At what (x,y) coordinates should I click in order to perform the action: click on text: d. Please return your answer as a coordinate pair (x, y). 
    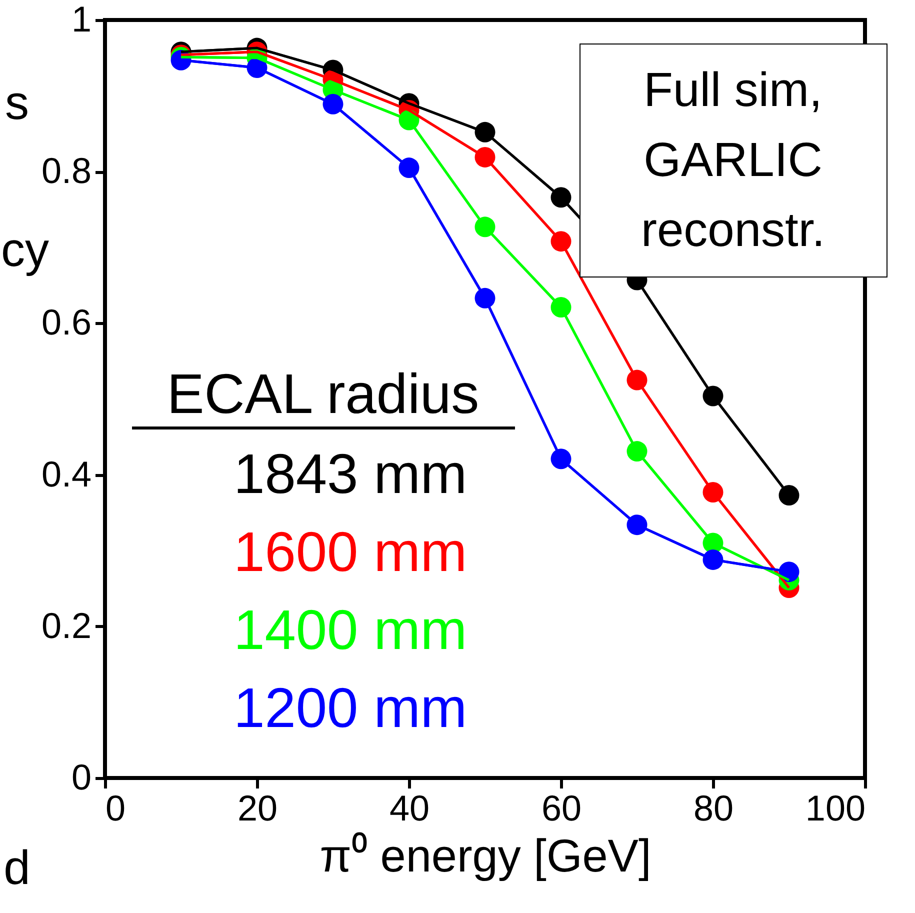
    Looking at the image, I should click on (17, 868).